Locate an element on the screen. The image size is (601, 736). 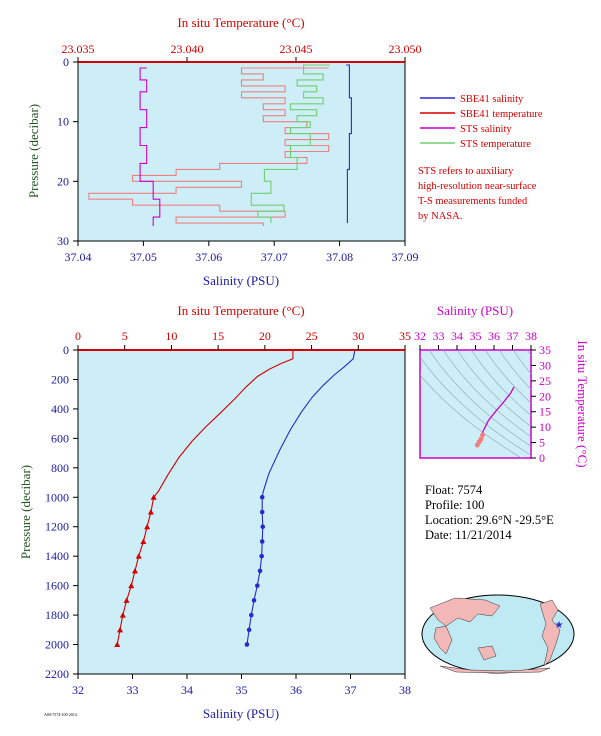
ts-temp-tick-label-1: 5 is located at coordinates (542, 443).